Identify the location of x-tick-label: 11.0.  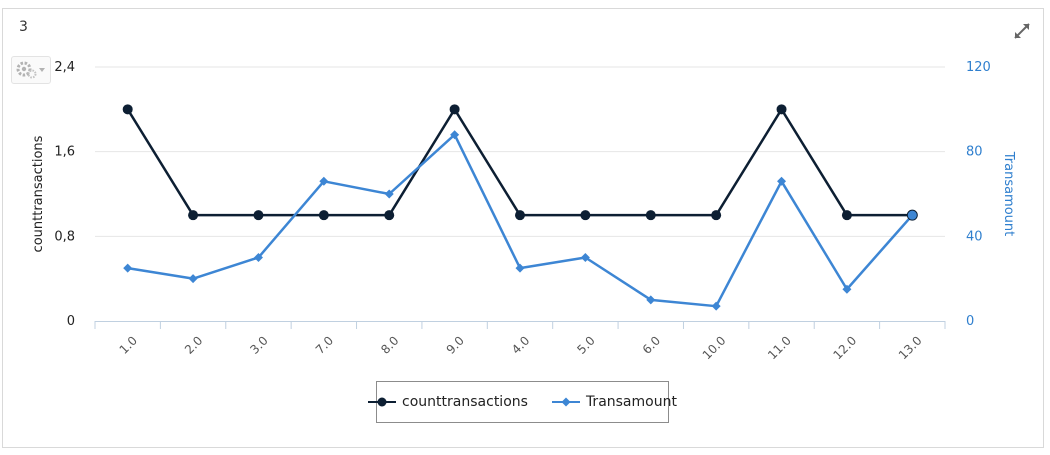
(779, 347).